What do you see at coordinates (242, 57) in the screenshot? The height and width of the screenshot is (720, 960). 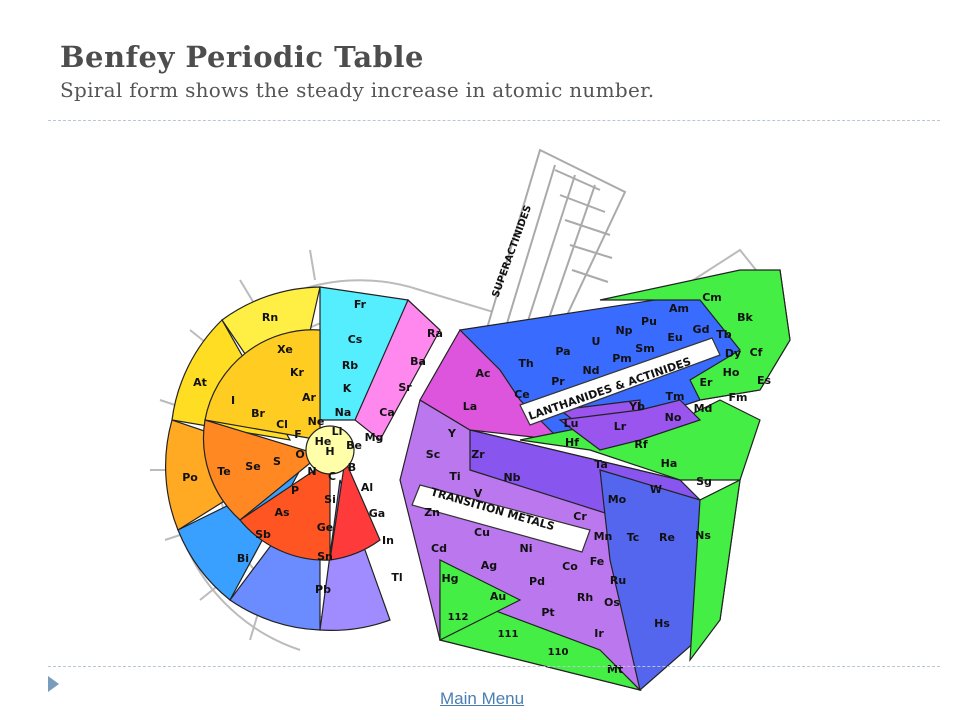 I see `slide-title: Benfey Periodic Table` at bounding box center [242, 57].